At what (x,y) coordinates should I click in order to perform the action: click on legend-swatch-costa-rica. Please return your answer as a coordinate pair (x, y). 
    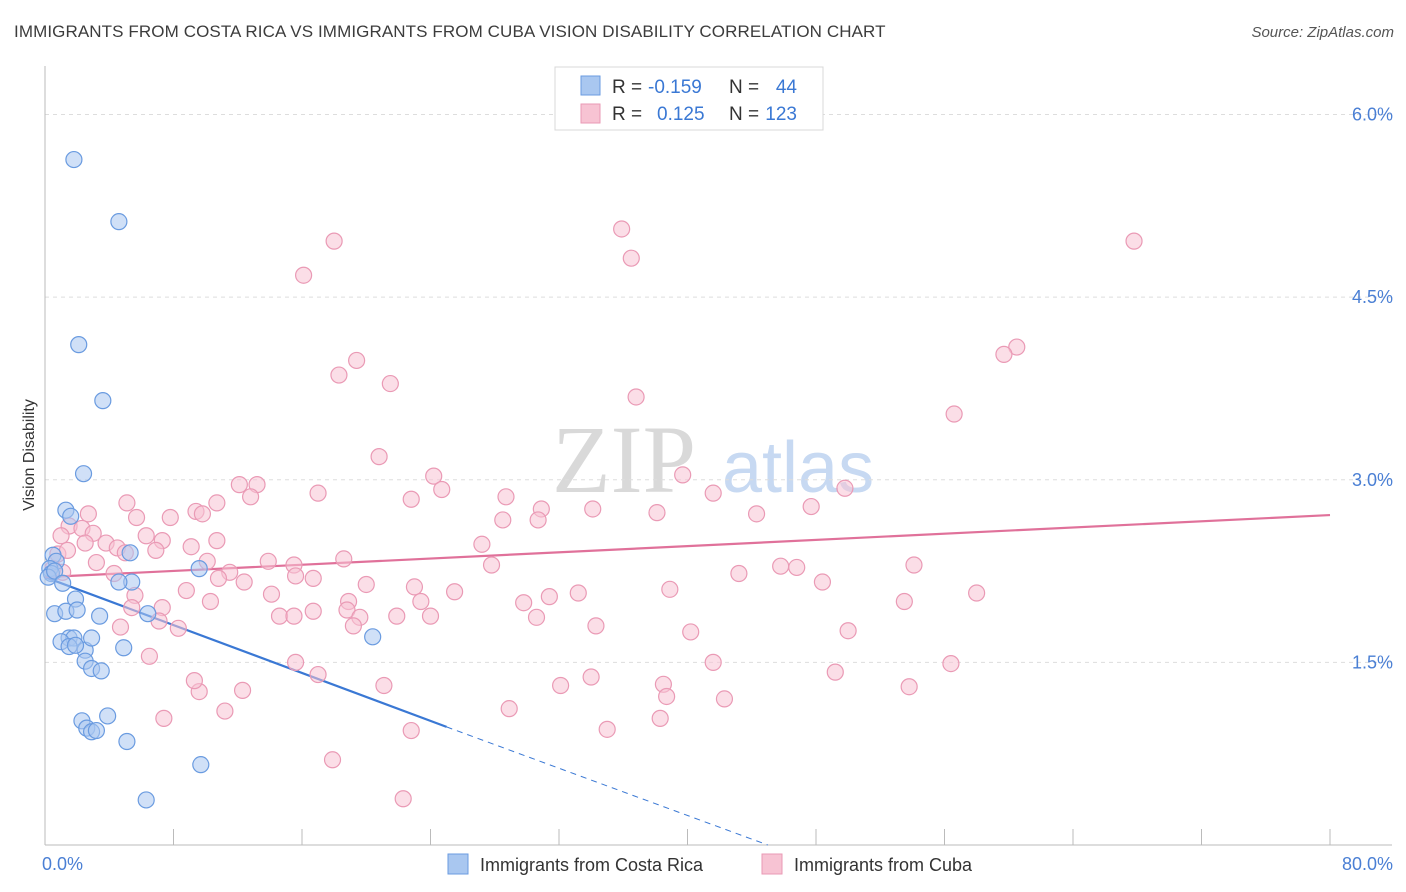
    Looking at the image, I should click on (590, 85).